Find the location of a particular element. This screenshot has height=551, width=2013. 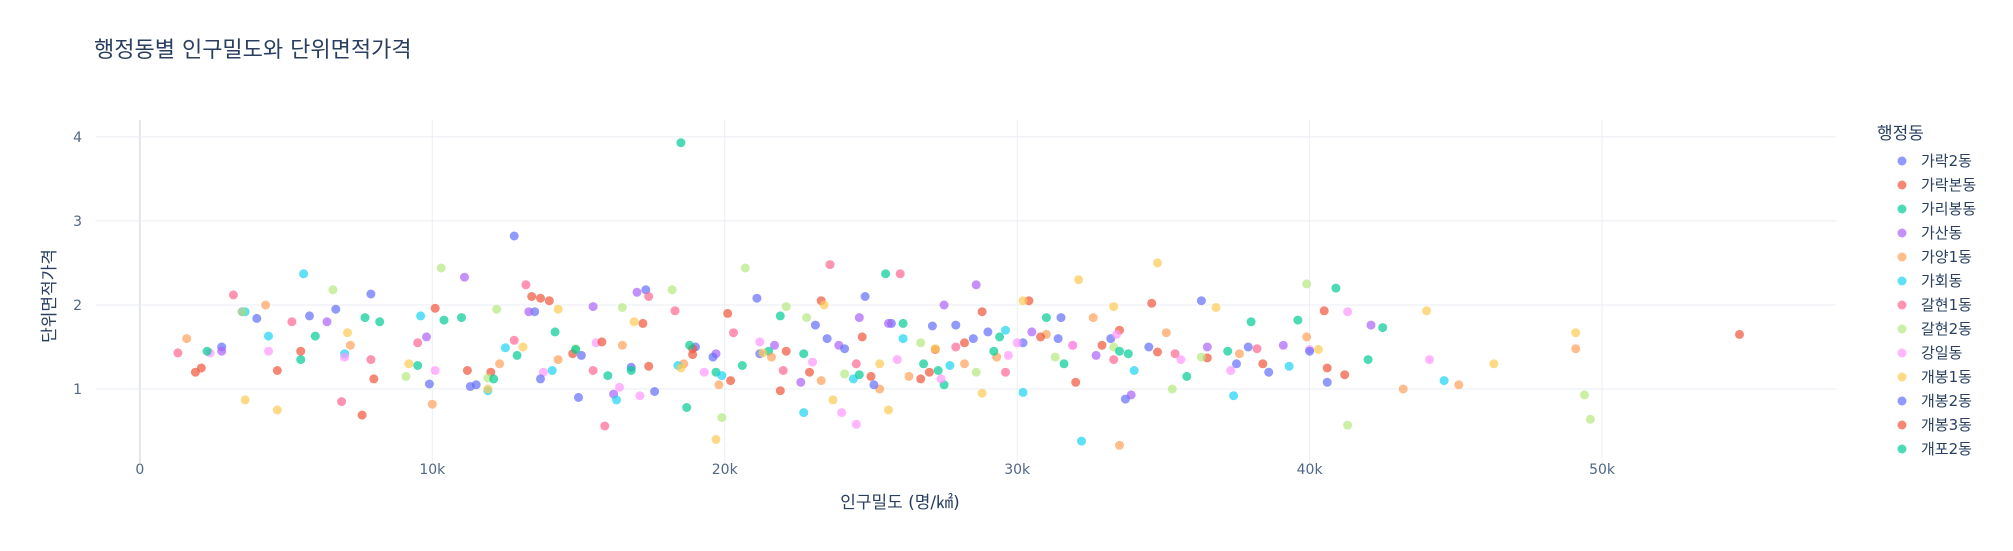

x-tick-label: 0 is located at coordinates (139, 470).